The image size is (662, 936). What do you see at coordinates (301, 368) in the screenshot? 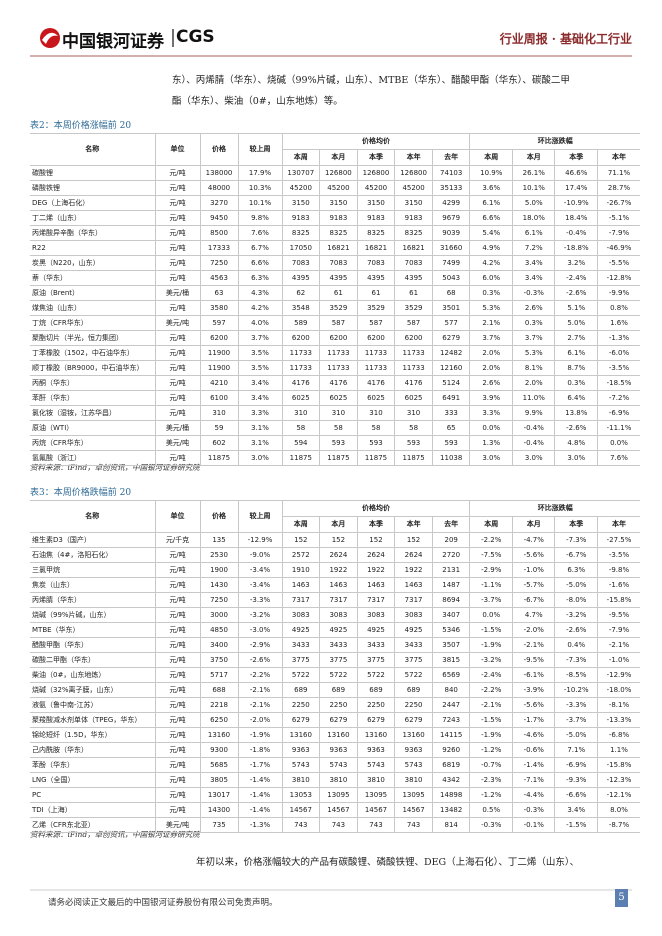
I see `cell: 11733` at bounding box center [301, 368].